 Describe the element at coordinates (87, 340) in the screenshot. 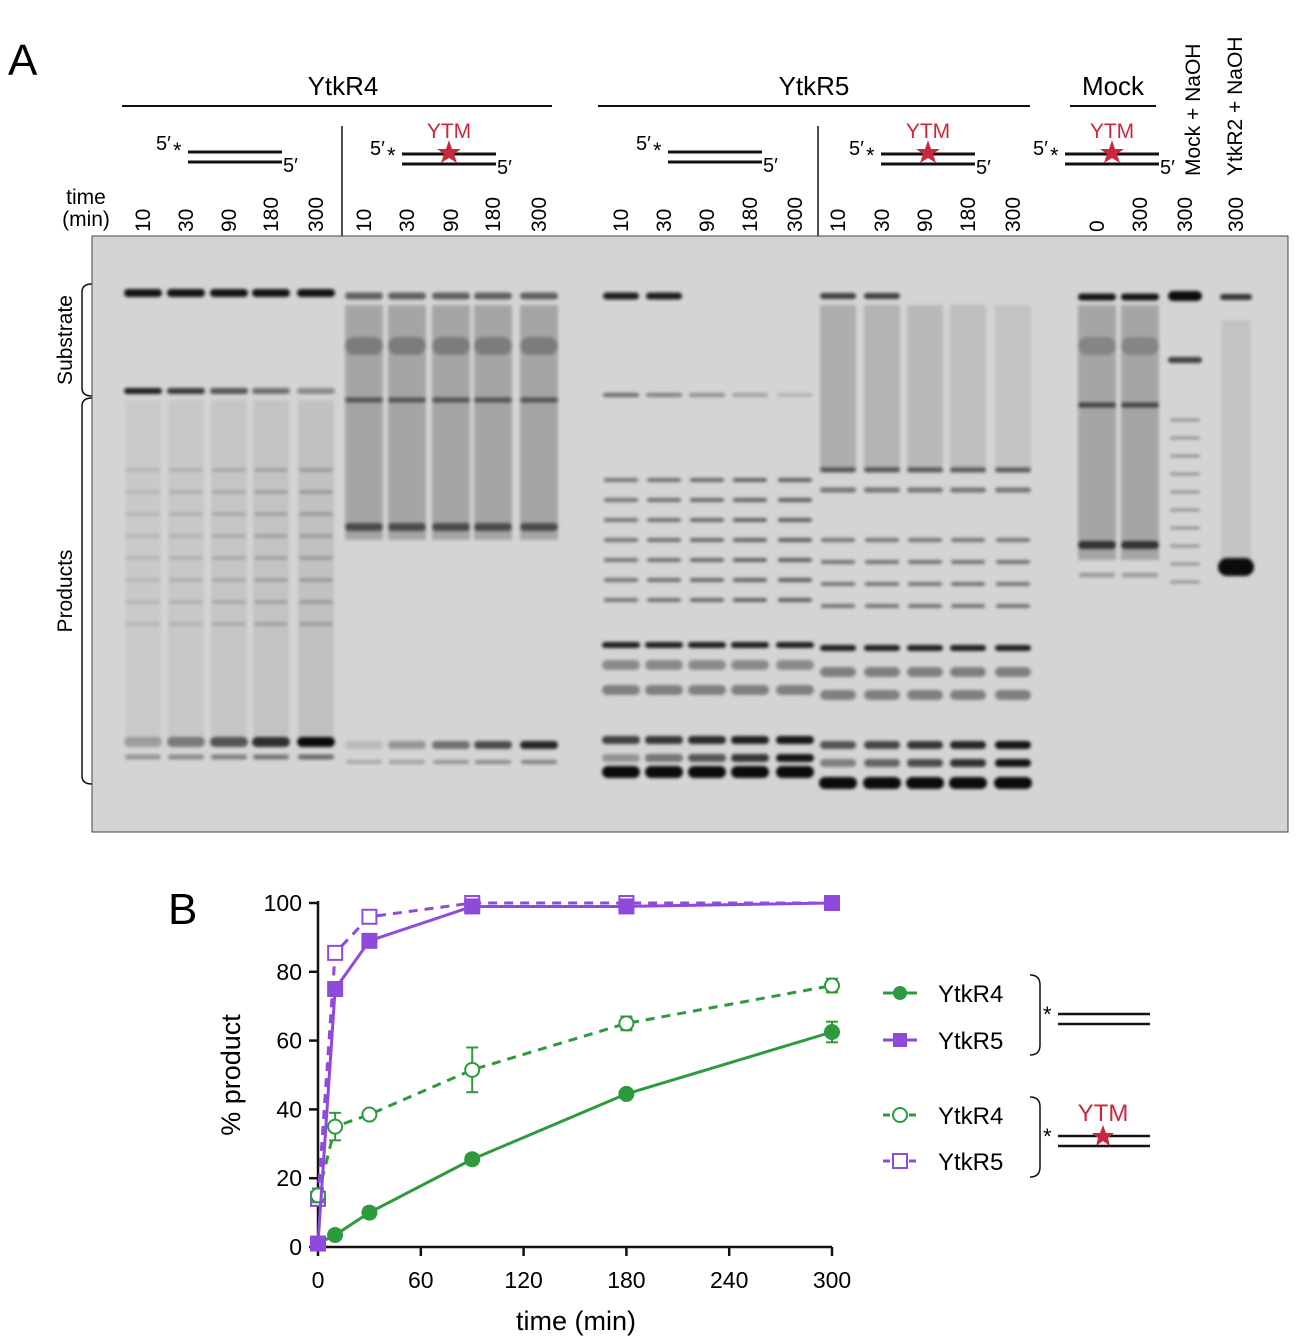

I see `substrate-bracket` at that location.